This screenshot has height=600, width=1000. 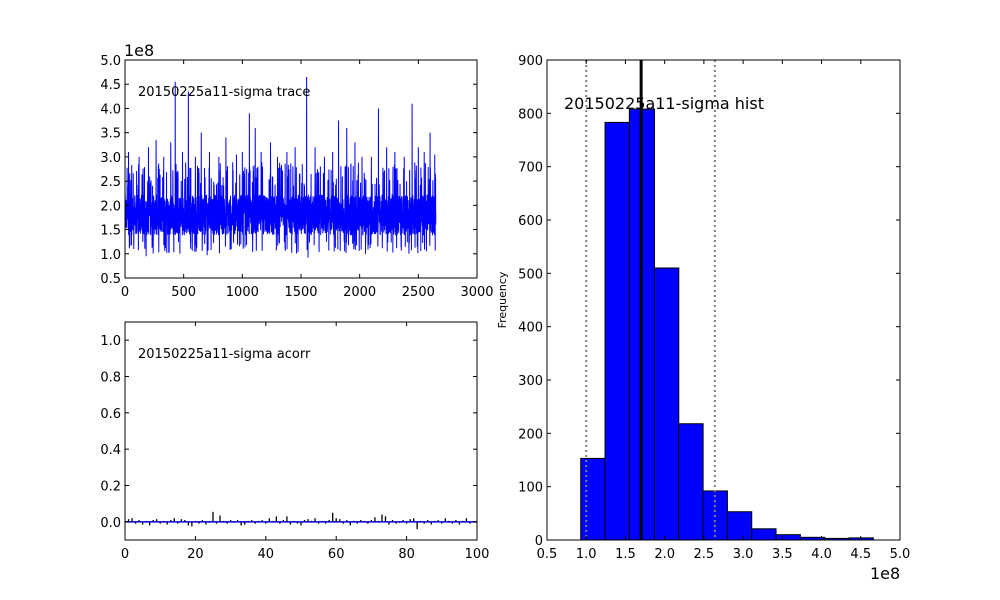 I want to click on acorr-x-axis: 0 20 40 60 80 100, so click(x=305, y=442).